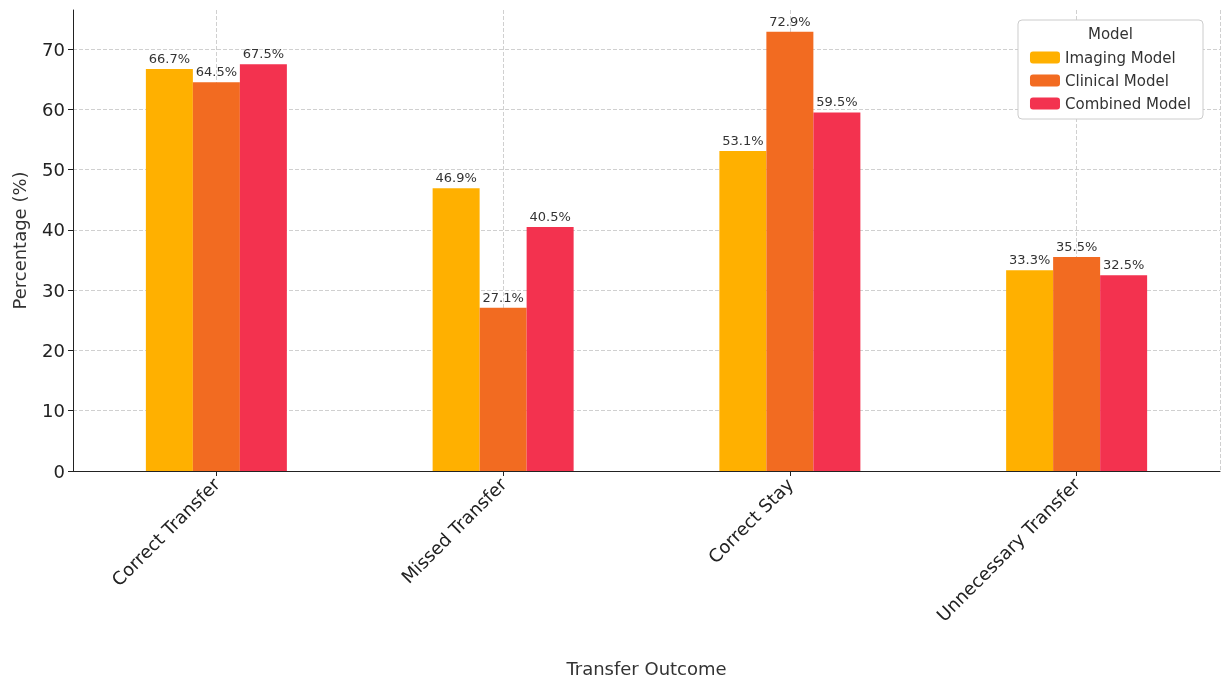 The image size is (1221, 682). I want to click on data-label: 72.9%, so click(790, 21).